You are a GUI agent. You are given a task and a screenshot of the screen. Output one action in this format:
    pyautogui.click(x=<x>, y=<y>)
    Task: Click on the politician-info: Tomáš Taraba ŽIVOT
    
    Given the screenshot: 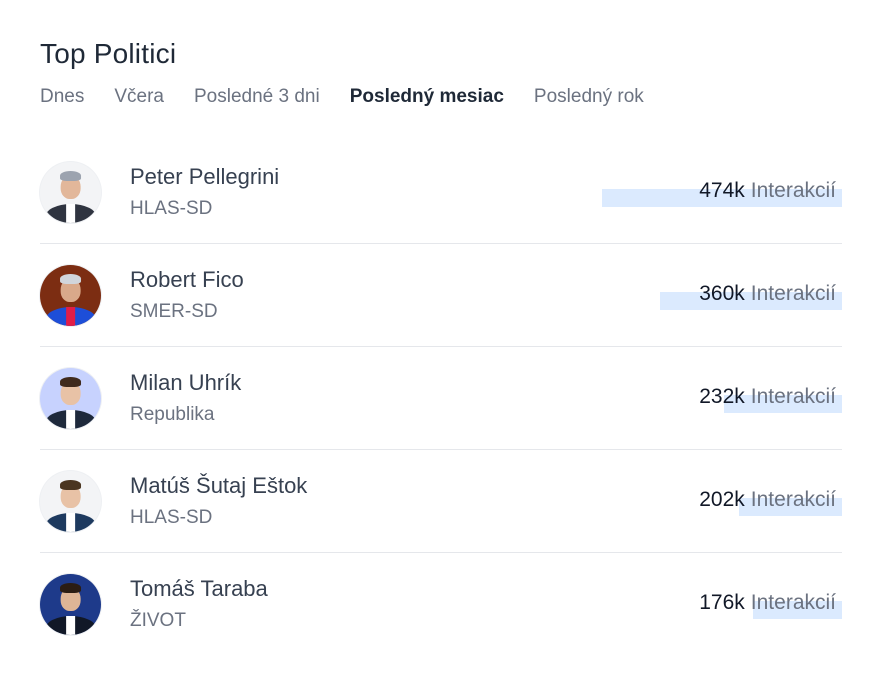 What is the action you would take?
    pyautogui.click(x=199, y=604)
    